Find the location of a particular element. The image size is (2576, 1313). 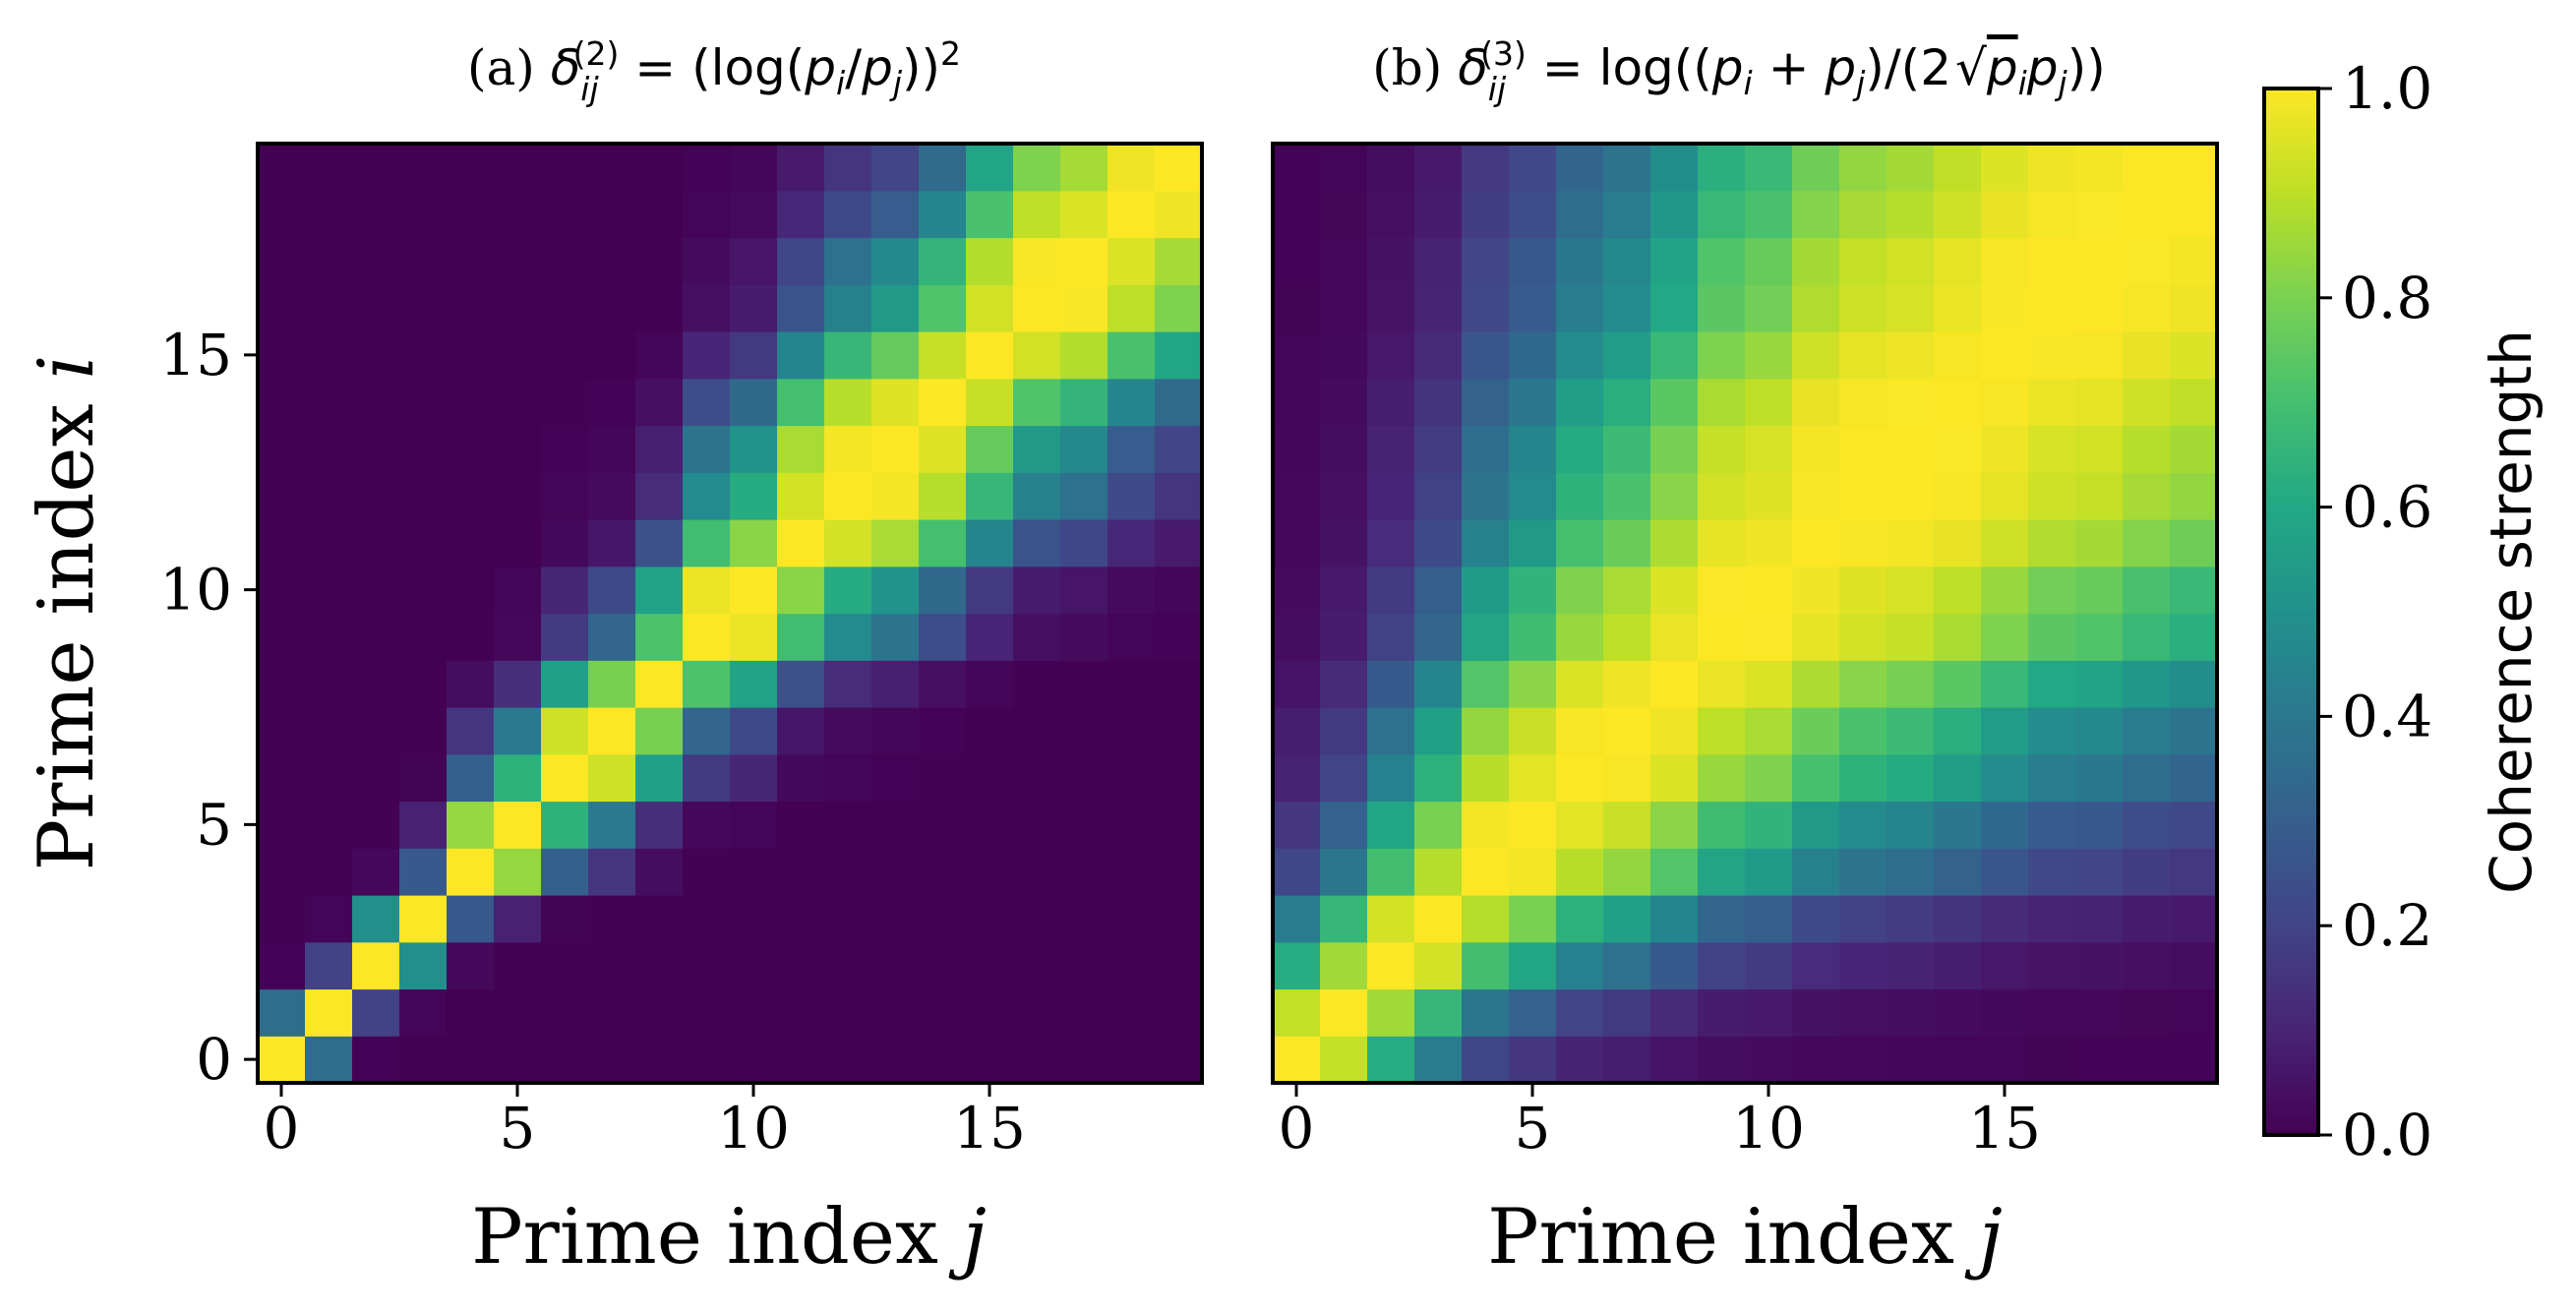

x-tick-label: 0 is located at coordinates (282, 1128).